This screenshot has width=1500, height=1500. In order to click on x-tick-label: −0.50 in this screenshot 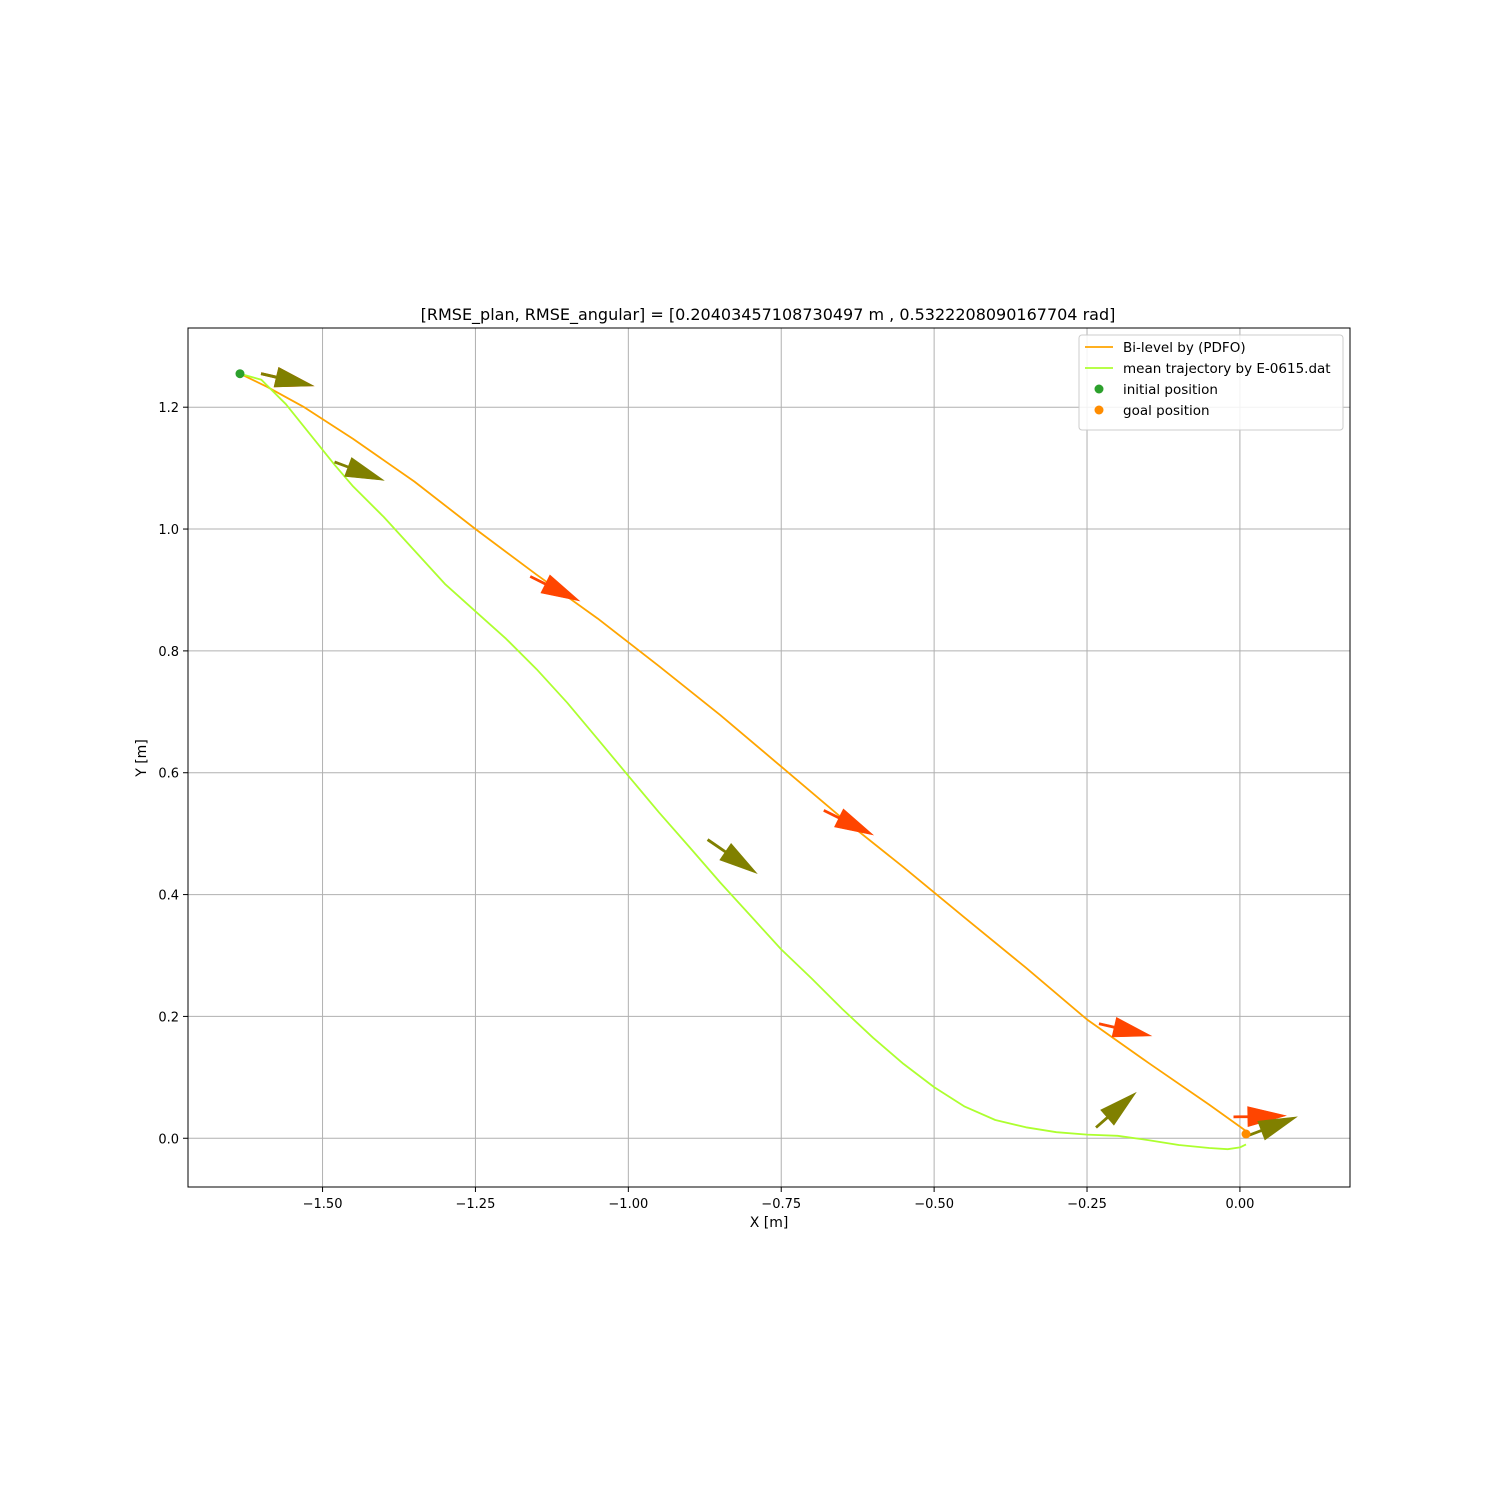, I will do `click(934, 1204)`.